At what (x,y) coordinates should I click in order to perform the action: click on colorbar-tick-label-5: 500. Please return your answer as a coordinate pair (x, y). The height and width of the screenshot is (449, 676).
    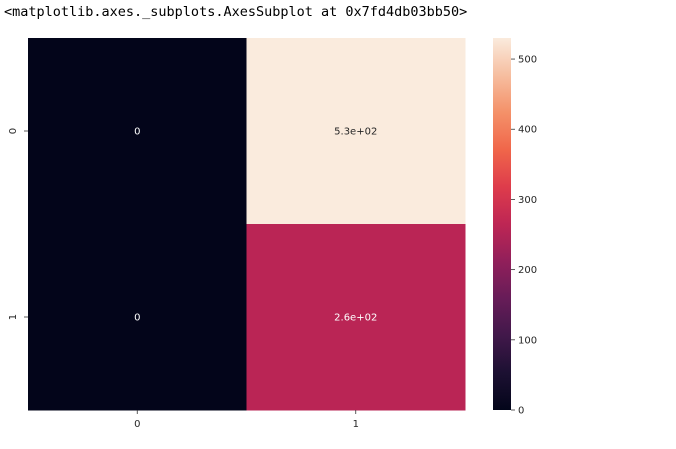
    Looking at the image, I should click on (527, 60).